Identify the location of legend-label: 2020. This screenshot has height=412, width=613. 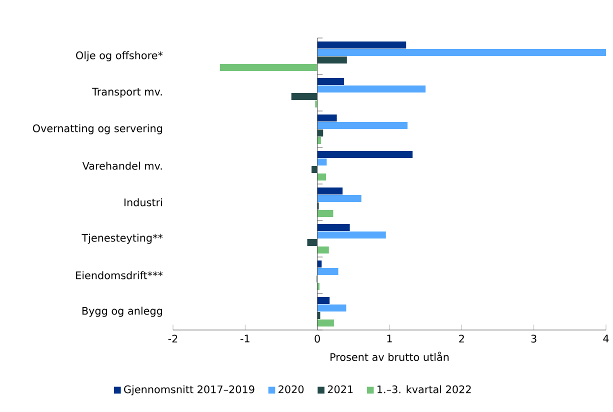
(291, 389).